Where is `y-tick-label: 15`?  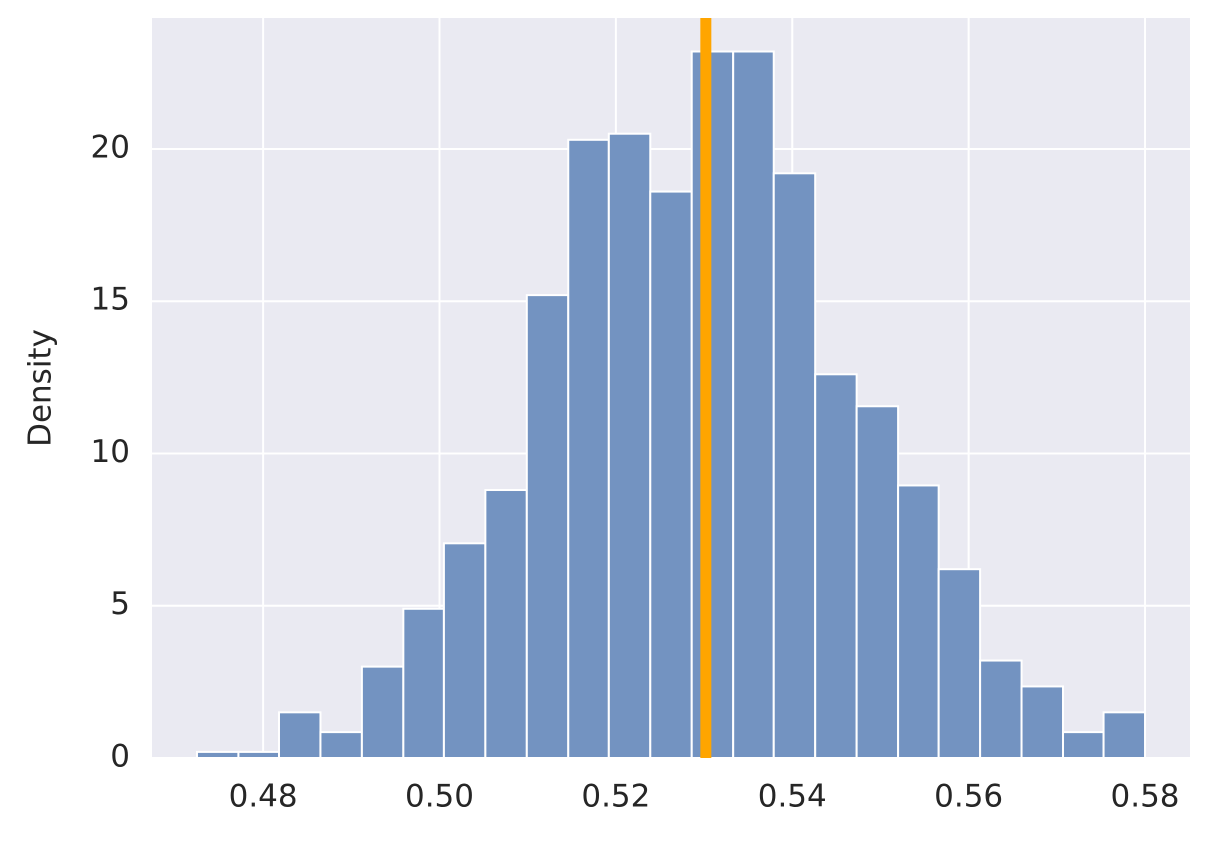 y-tick-label: 15 is located at coordinates (110, 300).